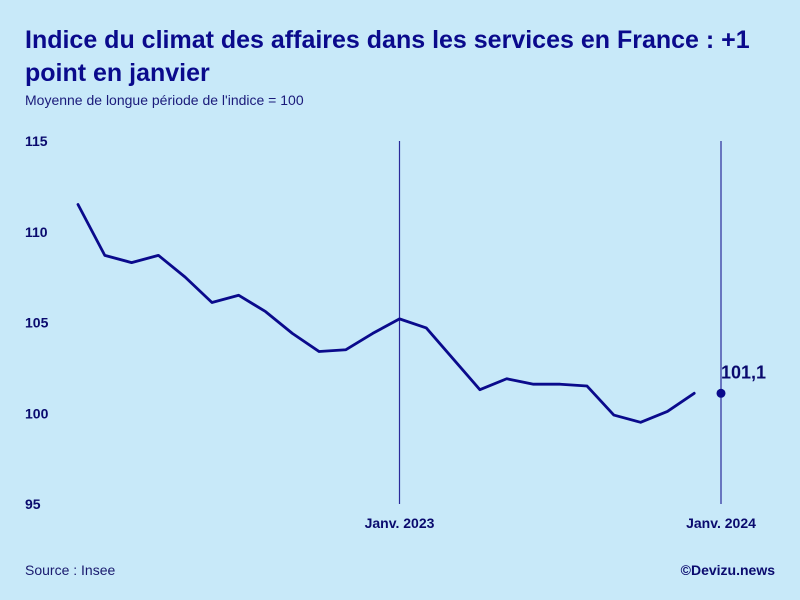 The height and width of the screenshot is (600, 800). What do you see at coordinates (36, 141) in the screenshot?
I see `y-tick-label: 115` at bounding box center [36, 141].